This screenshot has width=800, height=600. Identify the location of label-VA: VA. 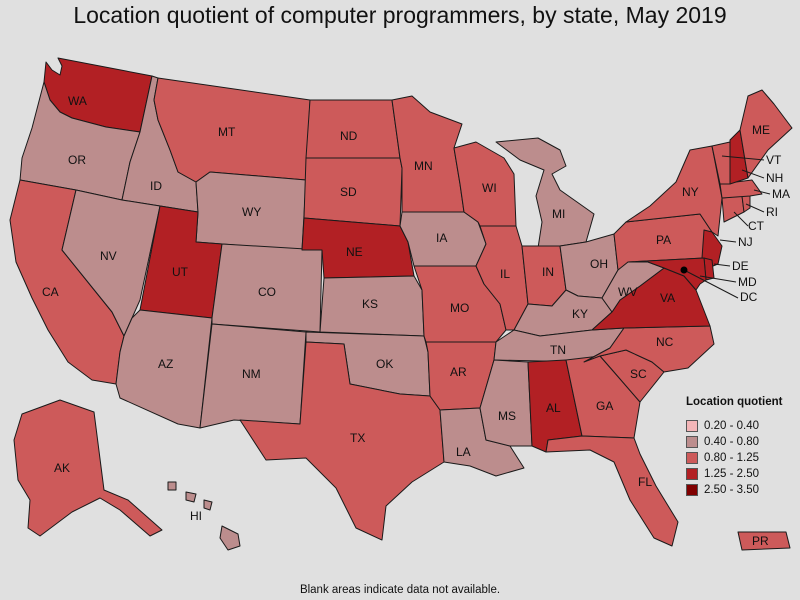
(667, 298).